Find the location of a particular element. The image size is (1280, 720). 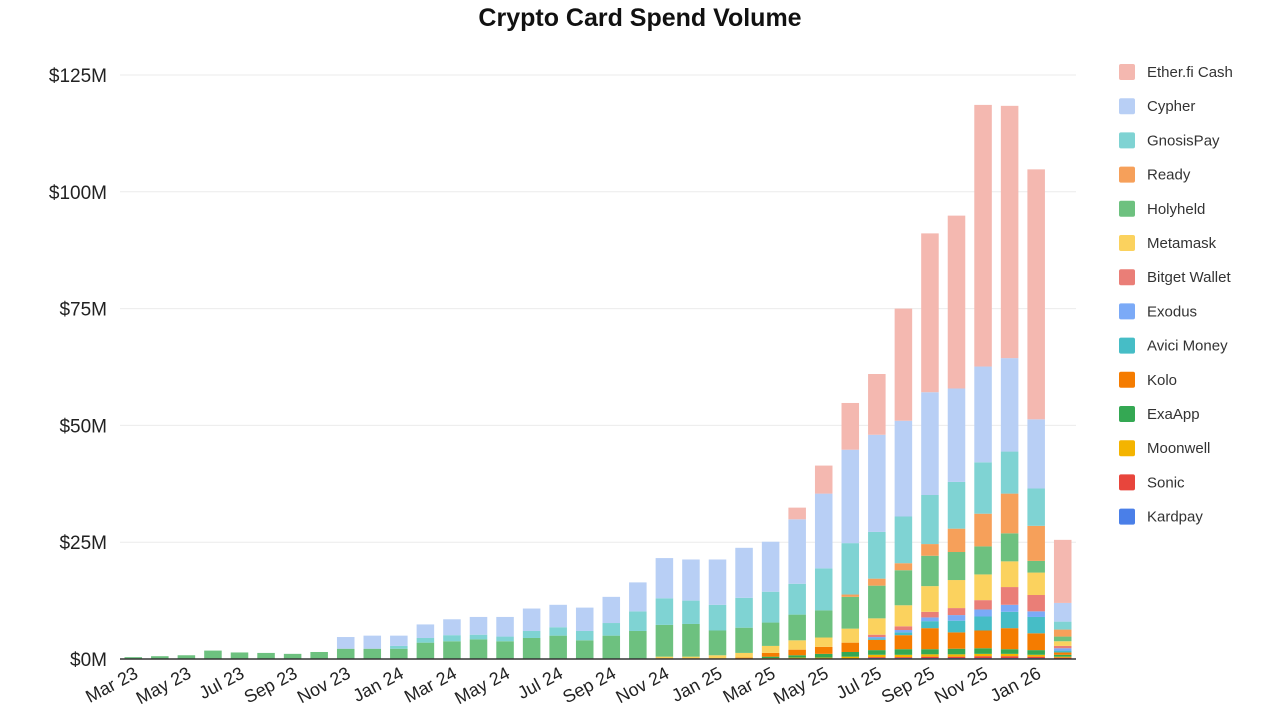

legend-label: Moonwell is located at coordinates (1178, 448).